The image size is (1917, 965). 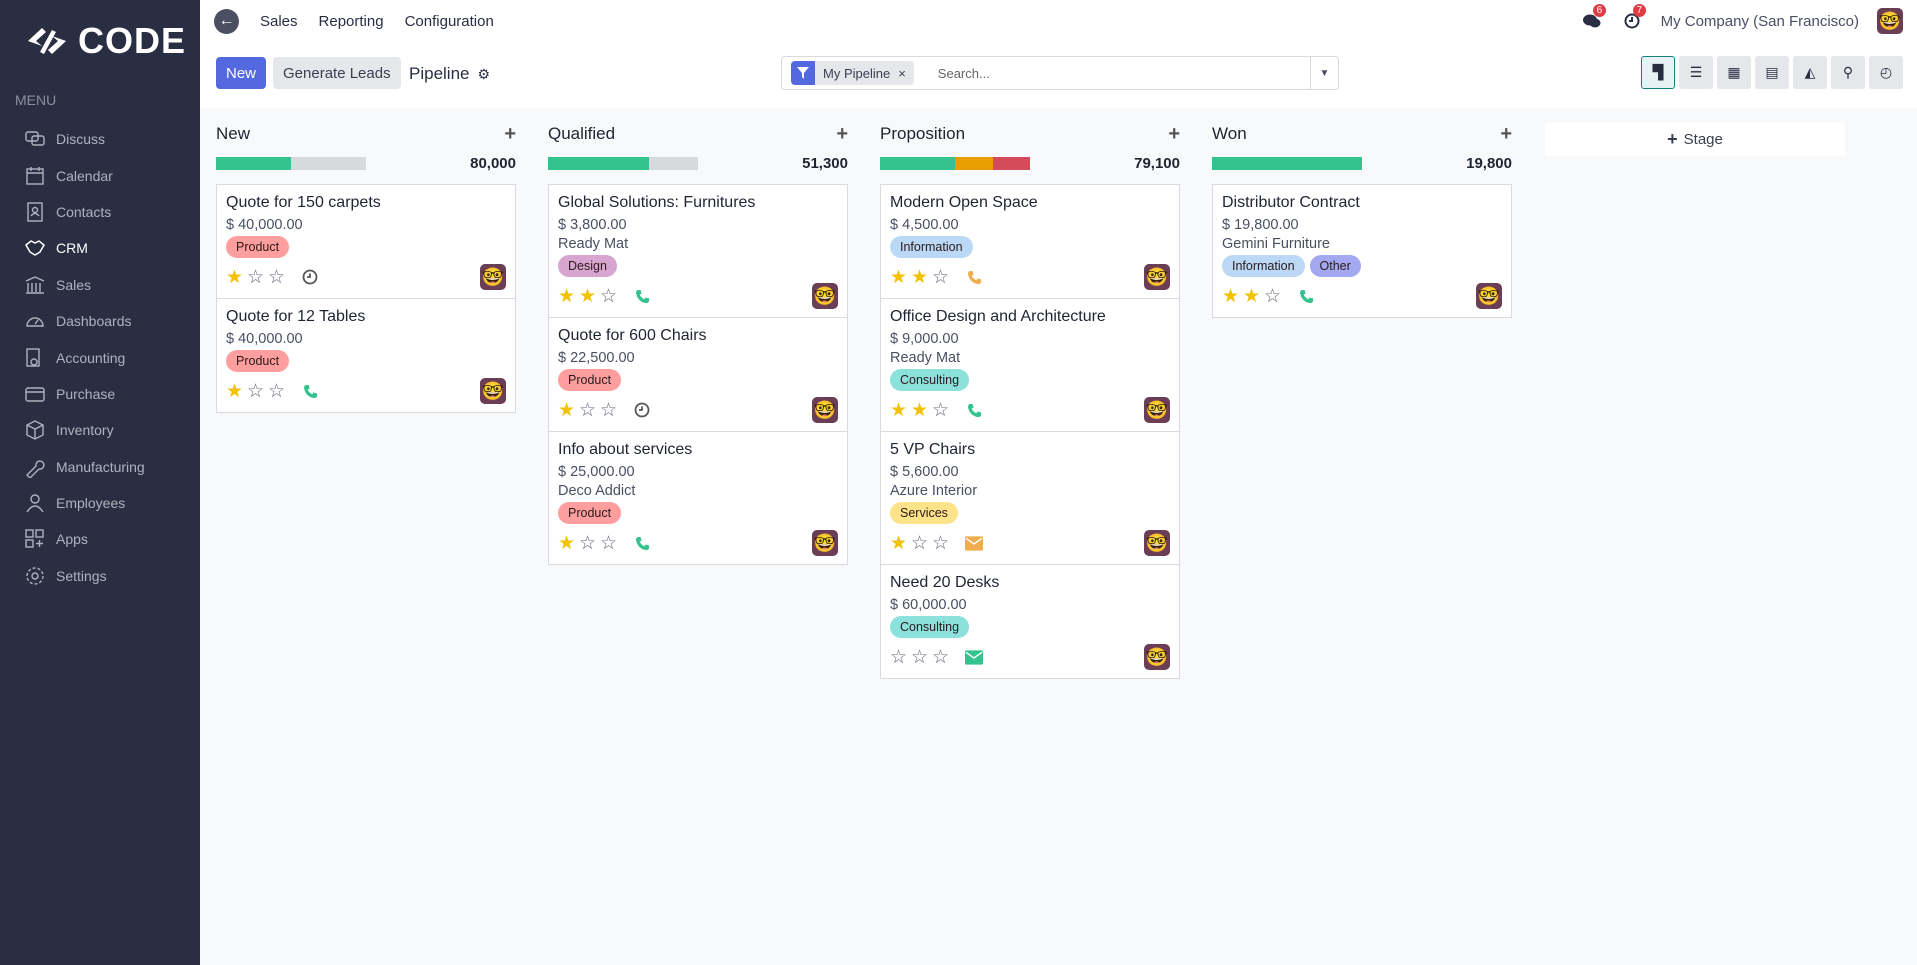 I want to click on view-list-button: ☰, so click(x=1696, y=72).